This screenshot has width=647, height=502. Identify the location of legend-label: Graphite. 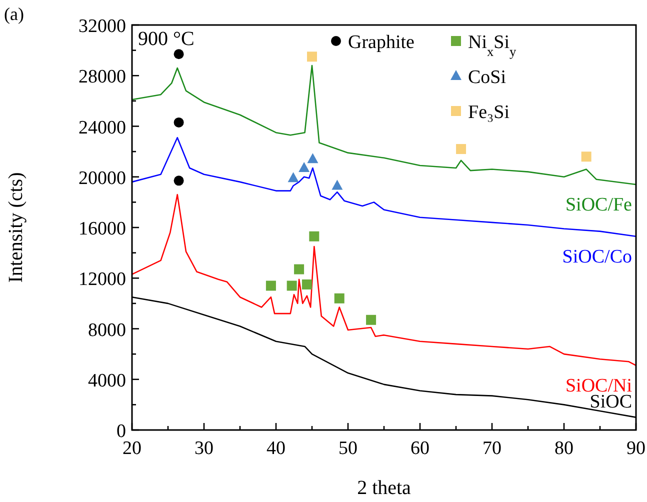
(381, 42).